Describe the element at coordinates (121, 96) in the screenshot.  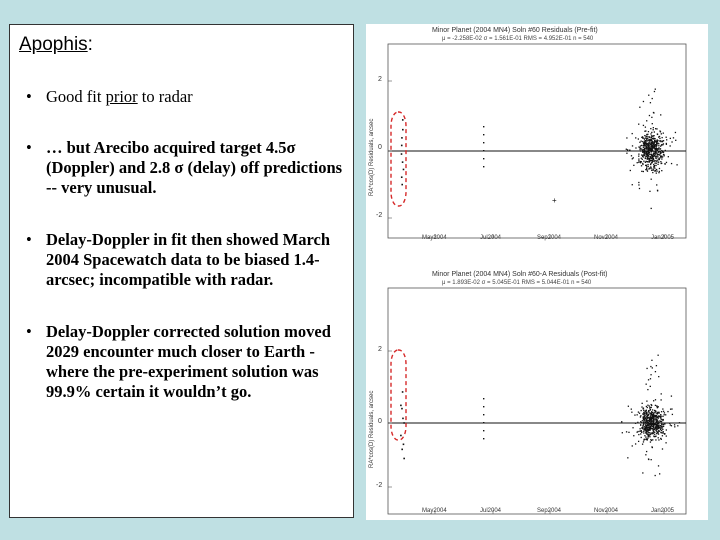
I see `bullet-text-underlined: prior` at that location.